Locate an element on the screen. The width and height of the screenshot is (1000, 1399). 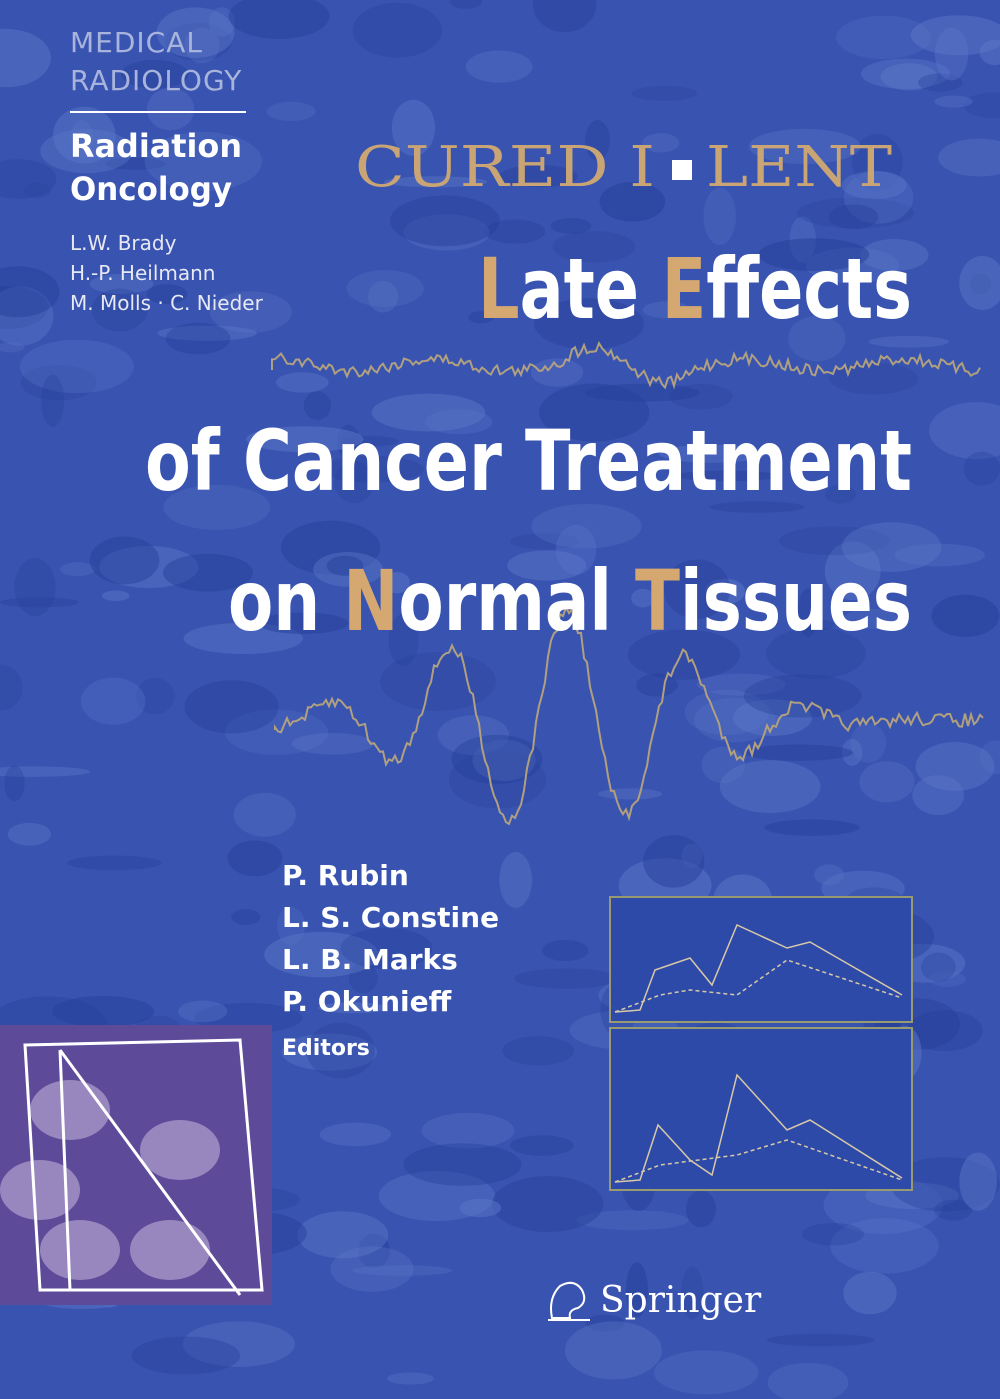
waveform is located at coordinates (626, 365).